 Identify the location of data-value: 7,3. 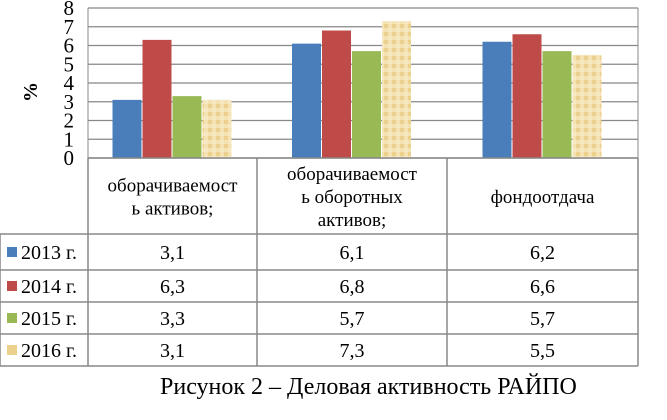
(352, 351).